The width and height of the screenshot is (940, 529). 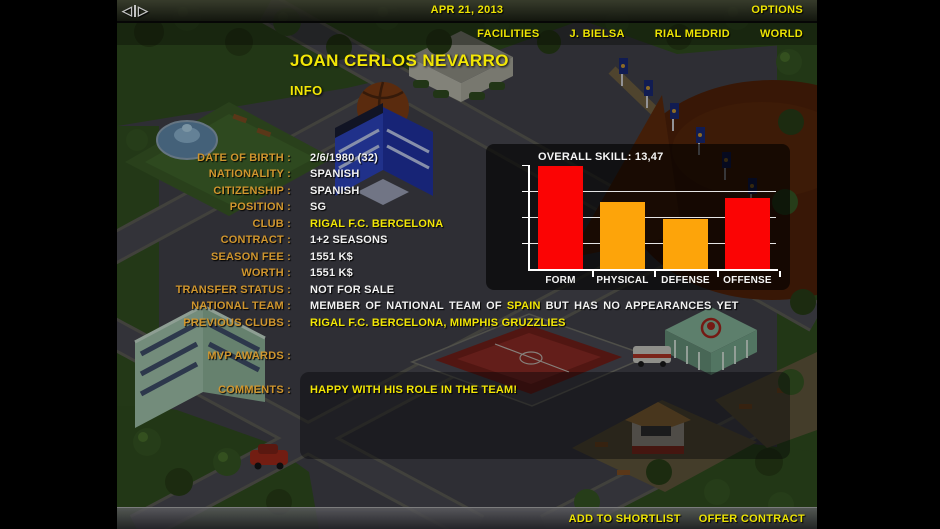 I want to click on field-label: MVP AWARDS :, so click(x=249, y=356).